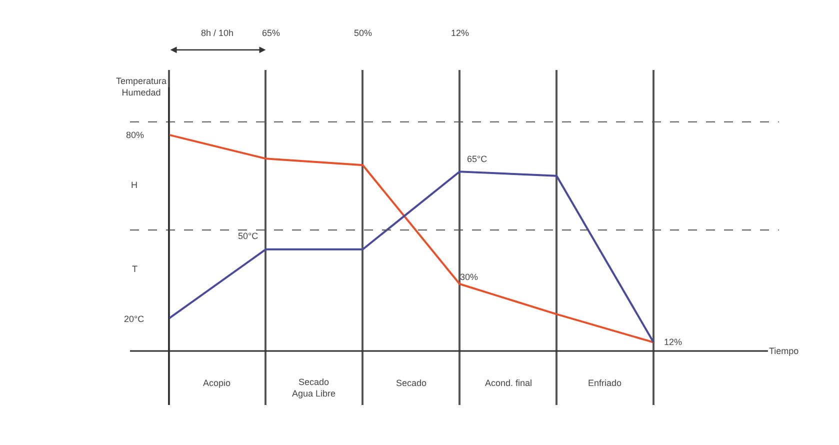 Image resolution: width=839 pixels, height=445 pixels. Describe the element at coordinates (363, 33) in the screenshot. I see `text: 50%` at that location.